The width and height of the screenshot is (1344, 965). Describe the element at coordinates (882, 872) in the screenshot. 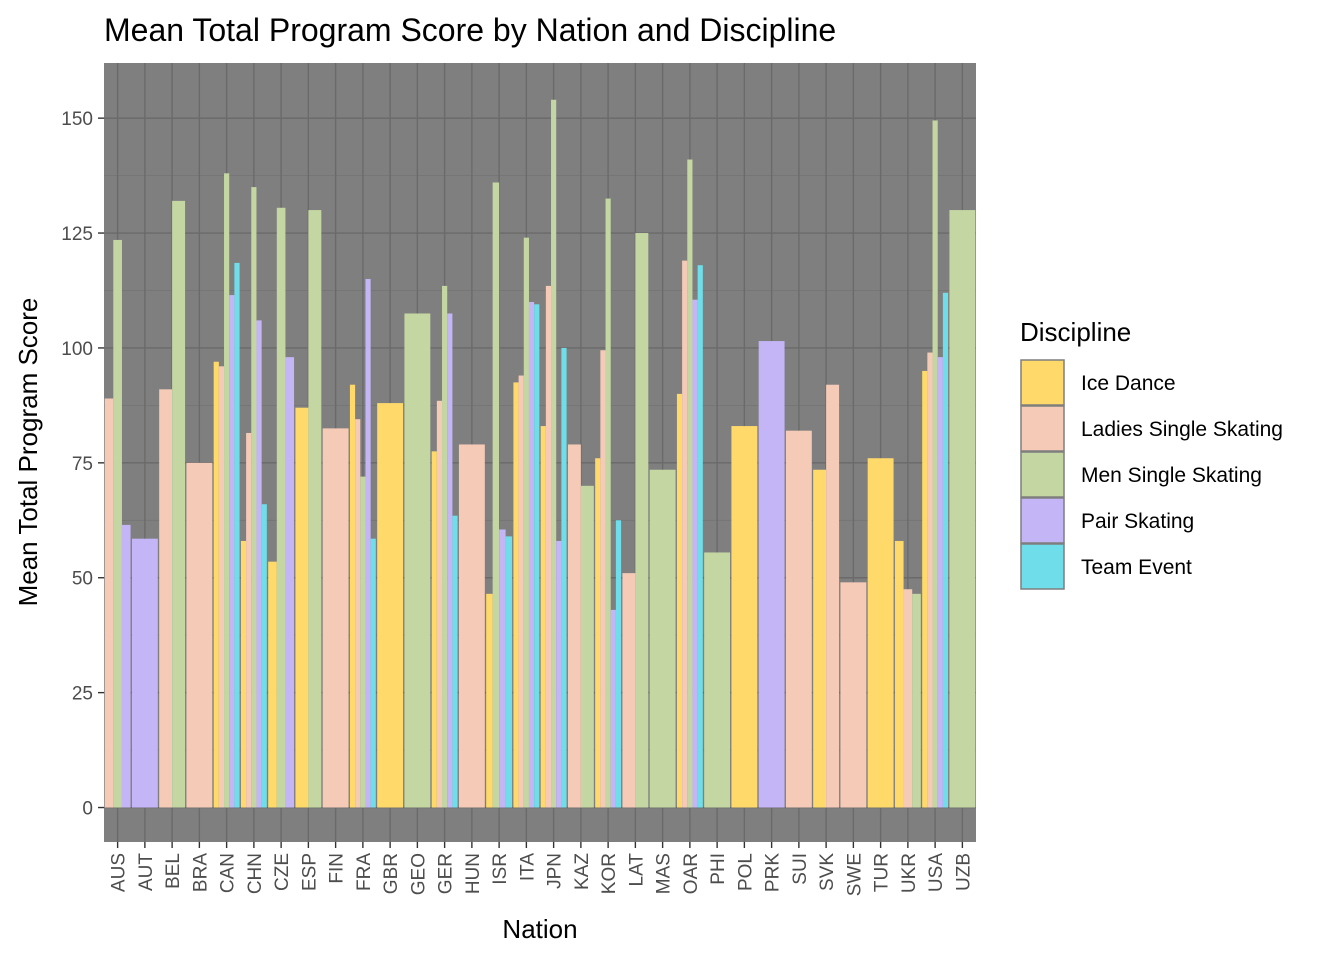

I see `x-tick-label: TUR` at that location.